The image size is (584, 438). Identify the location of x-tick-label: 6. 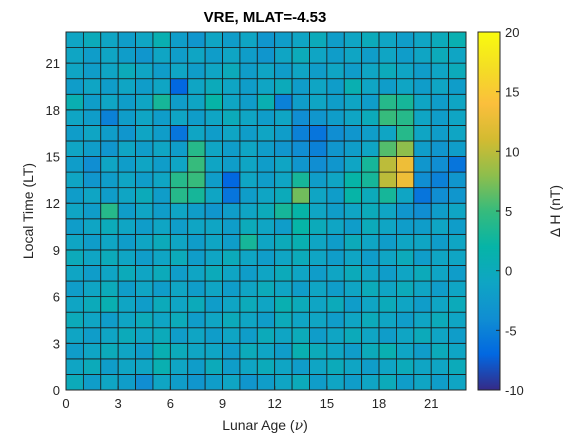
(170, 403).